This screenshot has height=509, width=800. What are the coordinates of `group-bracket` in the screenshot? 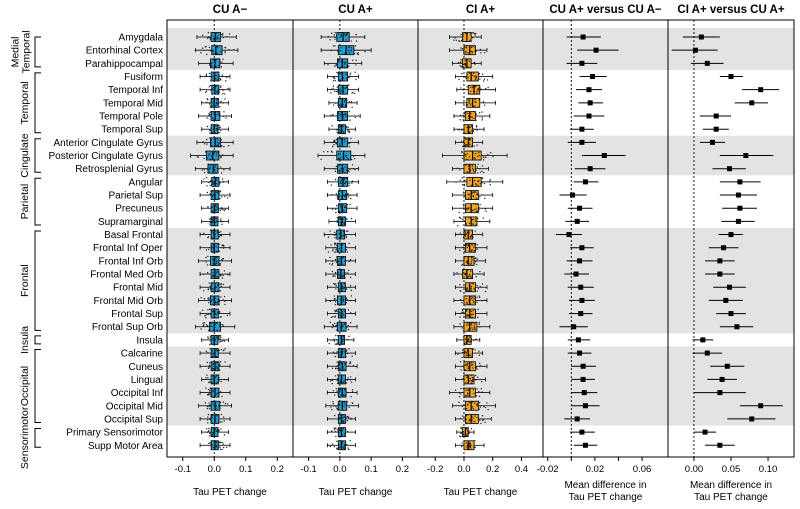 It's located at (37, 386).